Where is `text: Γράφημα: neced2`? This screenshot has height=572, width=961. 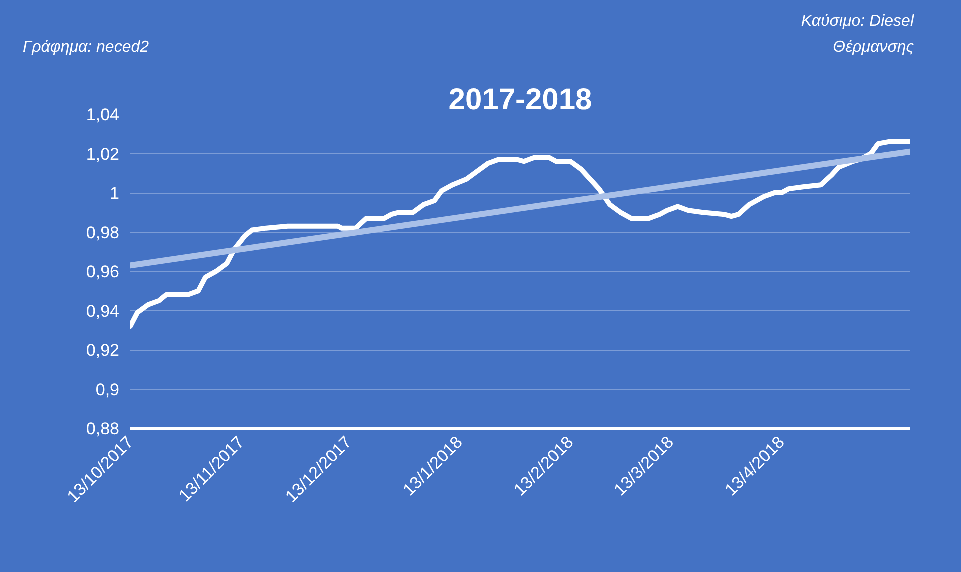
text: Γράφημα: neced2 is located at coordinates (86, 48).